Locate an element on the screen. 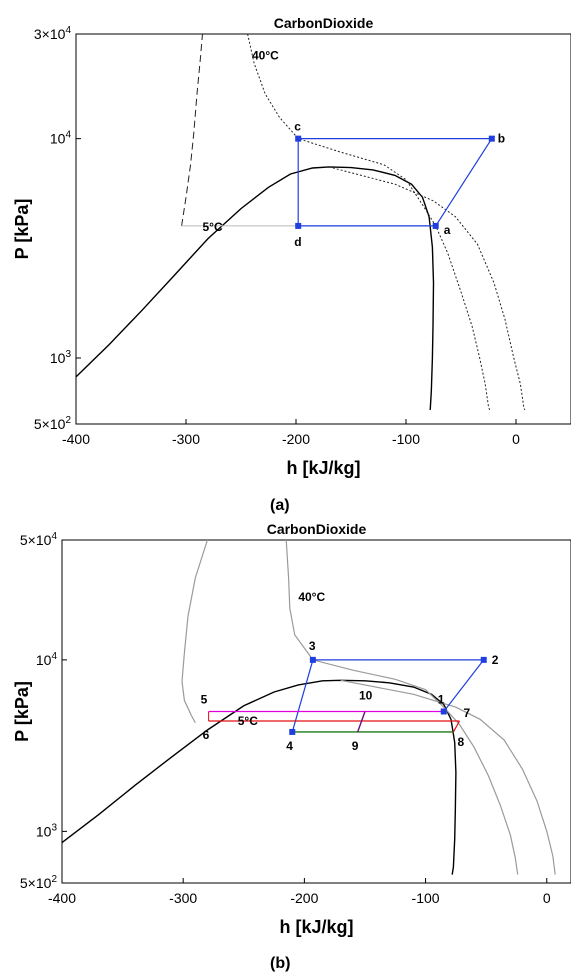  chart-b-cycle-line is located at coordinates (388, 696).